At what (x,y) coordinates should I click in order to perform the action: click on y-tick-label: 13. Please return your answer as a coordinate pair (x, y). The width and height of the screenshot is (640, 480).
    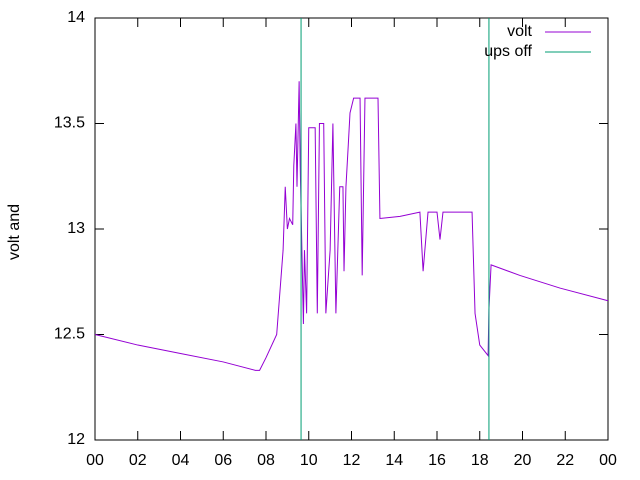
    Looking at the image, I should click on (76, 228).